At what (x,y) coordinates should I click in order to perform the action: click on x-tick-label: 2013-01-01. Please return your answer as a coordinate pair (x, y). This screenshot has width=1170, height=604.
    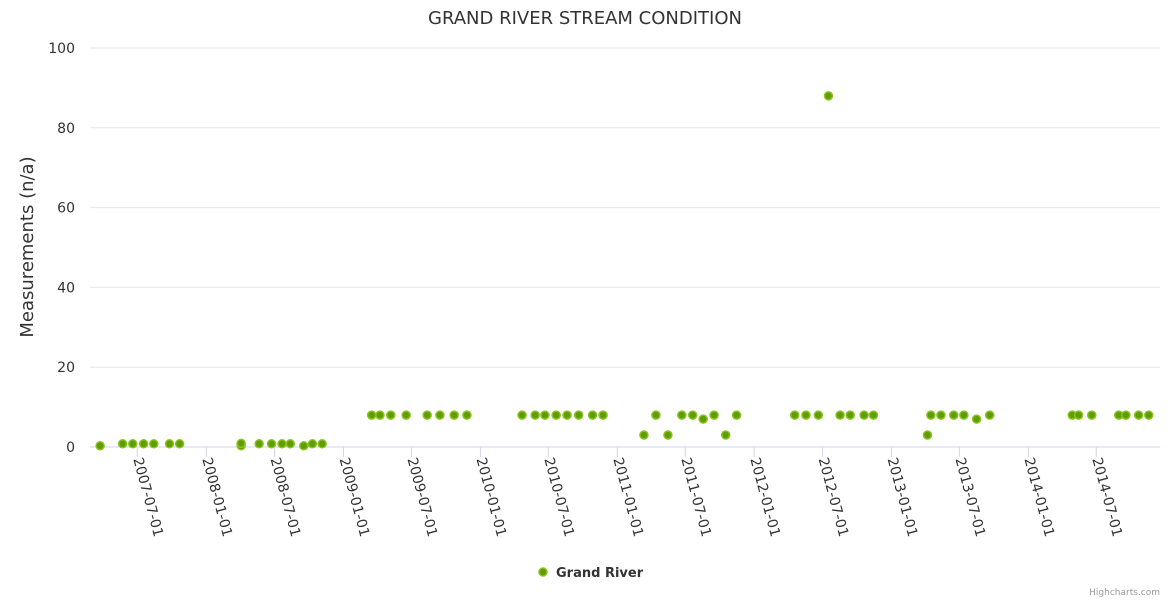
    Looking at the image, I should click on (902, 497).